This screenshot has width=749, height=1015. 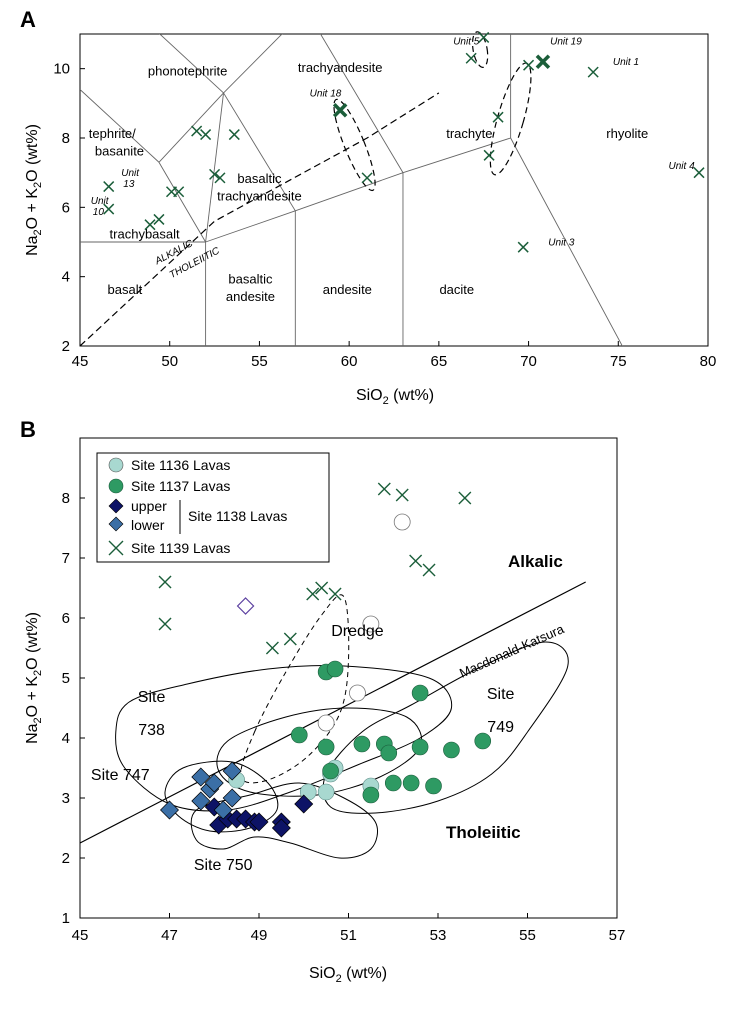 I want to click on panel-b-x-axis-label: SiO2 (wt%), so click(x=348, y=975).